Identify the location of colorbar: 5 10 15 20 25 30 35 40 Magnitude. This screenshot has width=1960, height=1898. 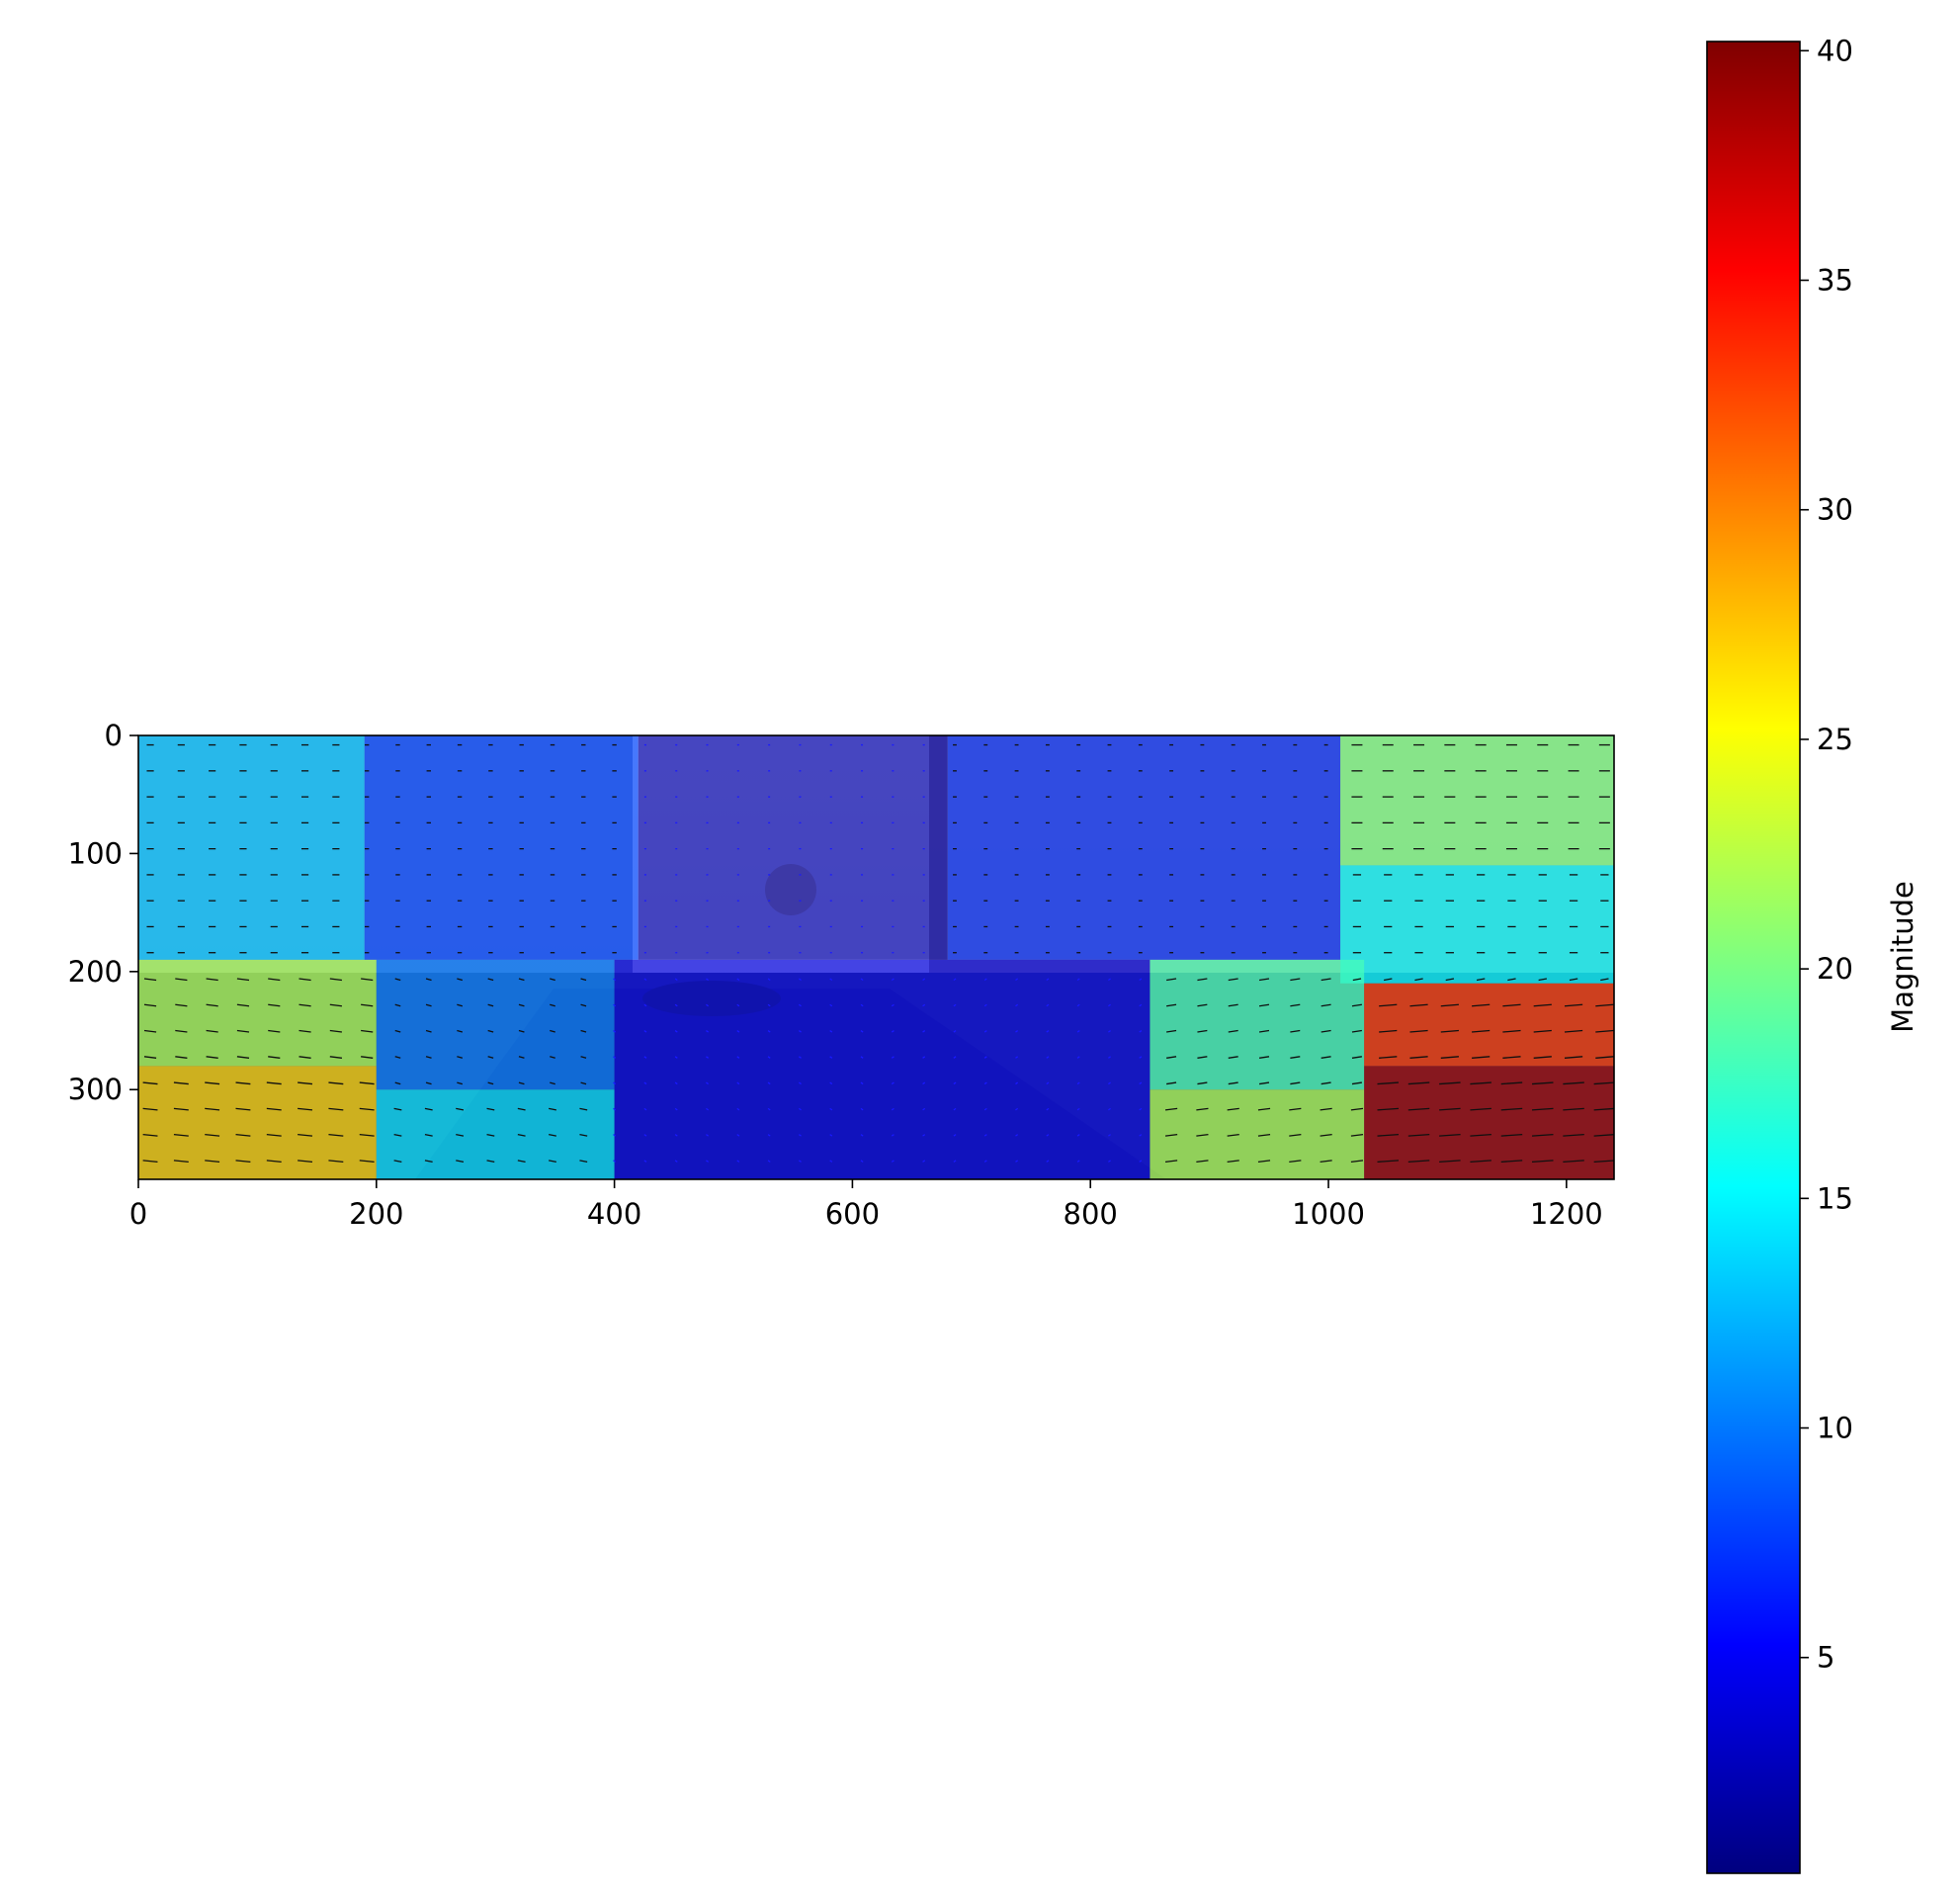
(1813, 954).